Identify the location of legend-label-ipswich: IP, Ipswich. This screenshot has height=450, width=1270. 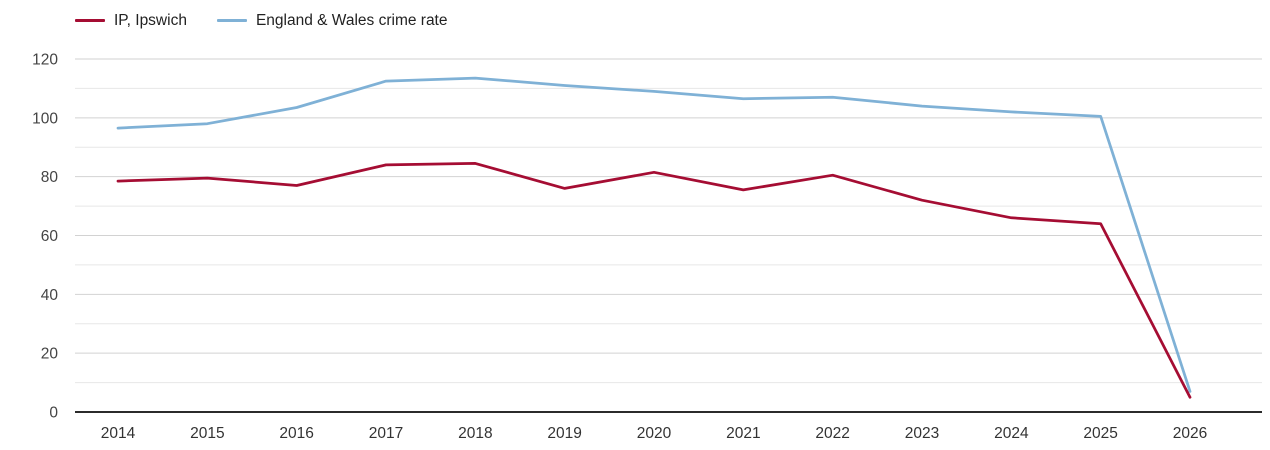
(150, 20).